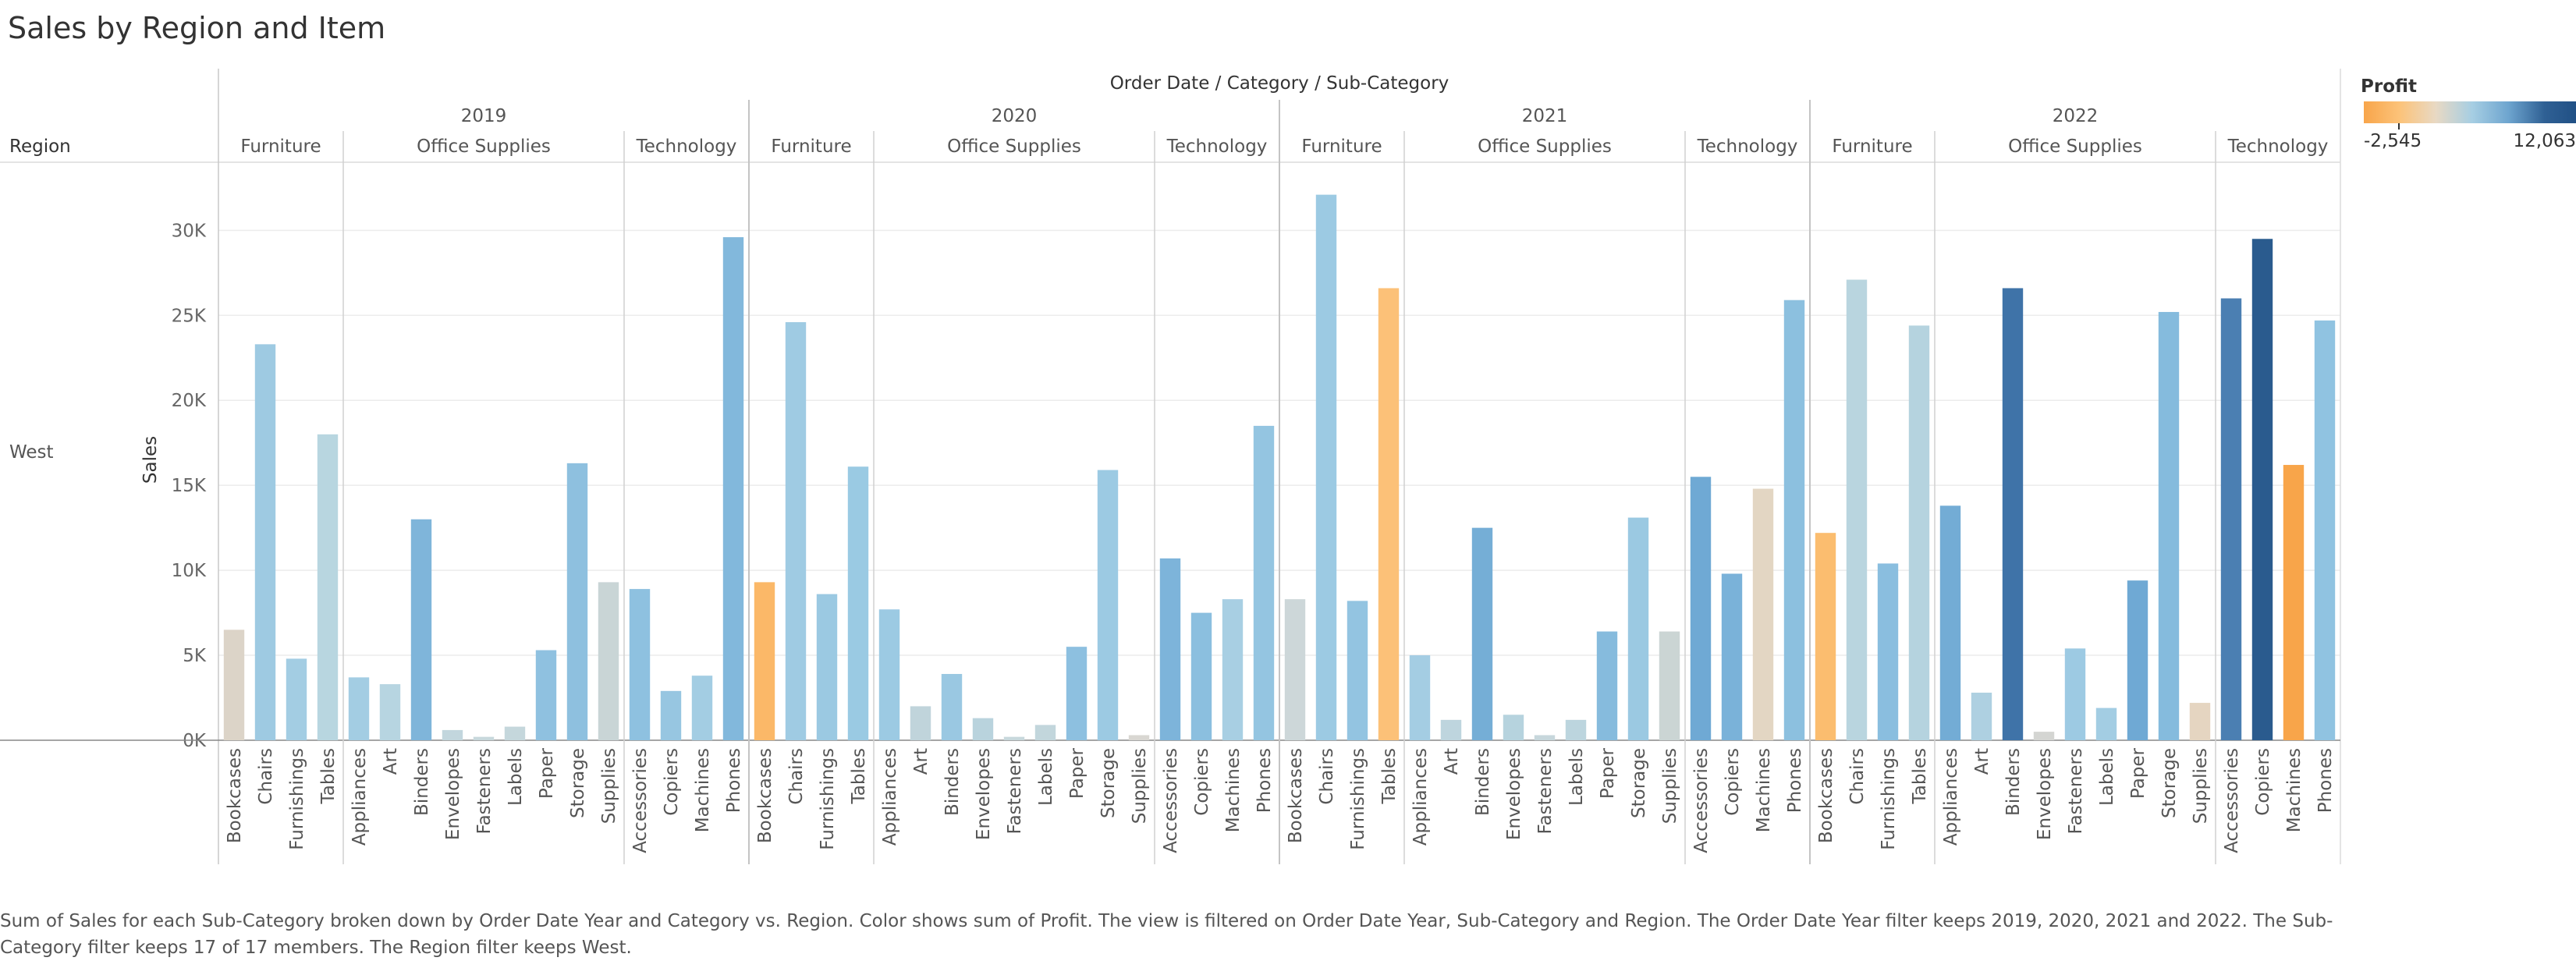 This screenshot has height=961, width=2576. Describe the element at coordinates (195, 656) in the screenshot. I see `y-tick-label: 5K` at that location.